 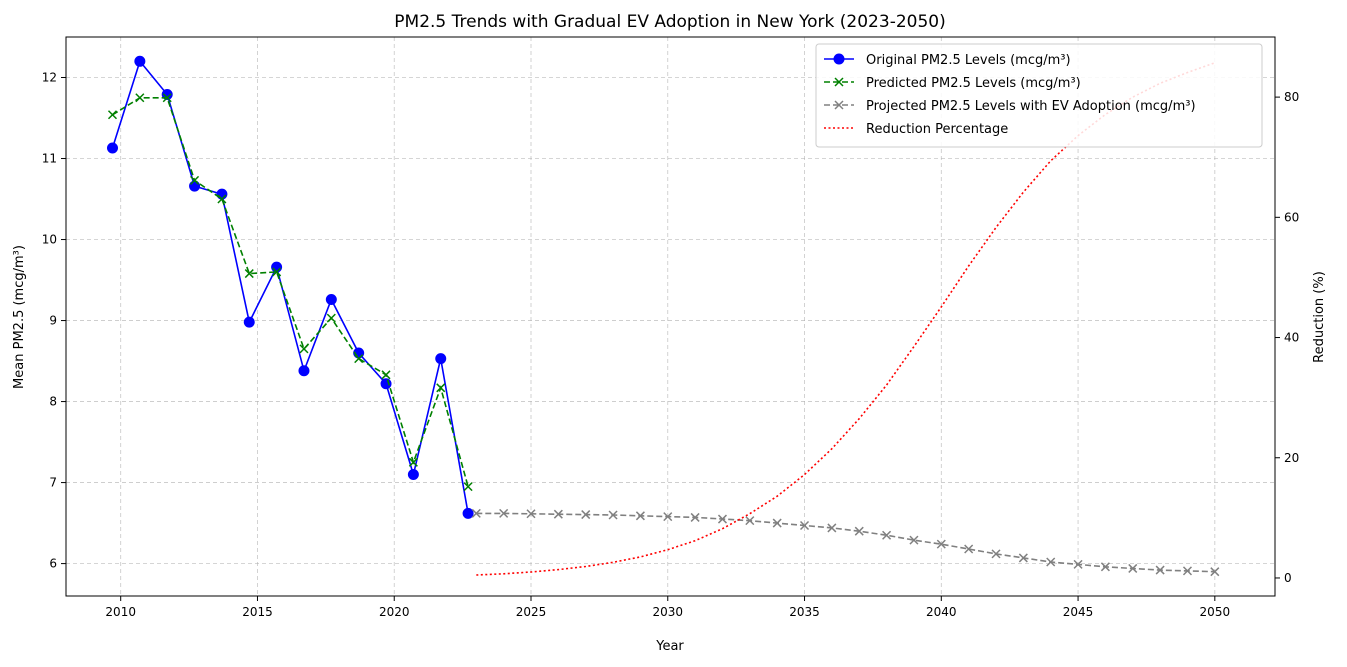 I want to click on x-tick-label: 2045, so click(x=1078, y=612).